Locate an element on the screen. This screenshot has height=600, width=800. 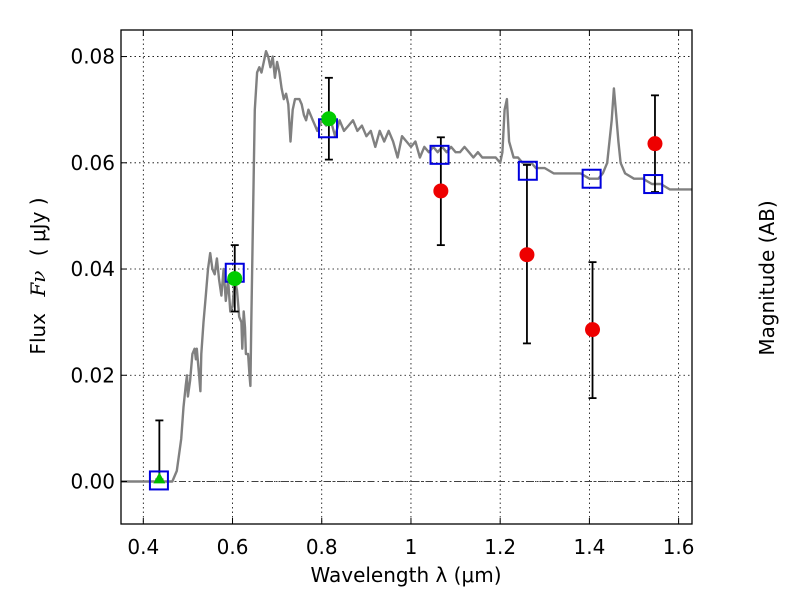
y-axis-title-units: ( μJy ) is located at coordinates (38, 226).